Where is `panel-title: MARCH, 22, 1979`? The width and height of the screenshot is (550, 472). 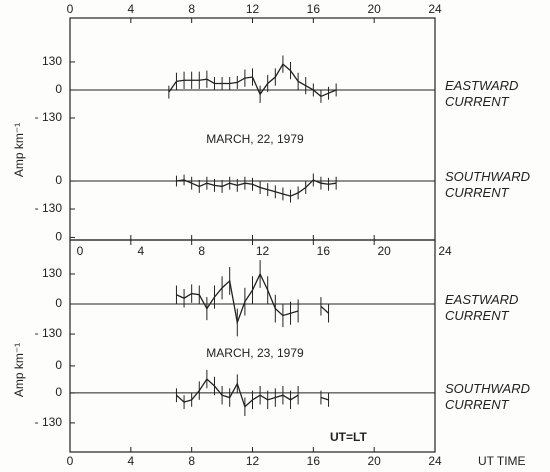
panel-title: MARCH, 22, 1979 is located at coordinates (255, 139).